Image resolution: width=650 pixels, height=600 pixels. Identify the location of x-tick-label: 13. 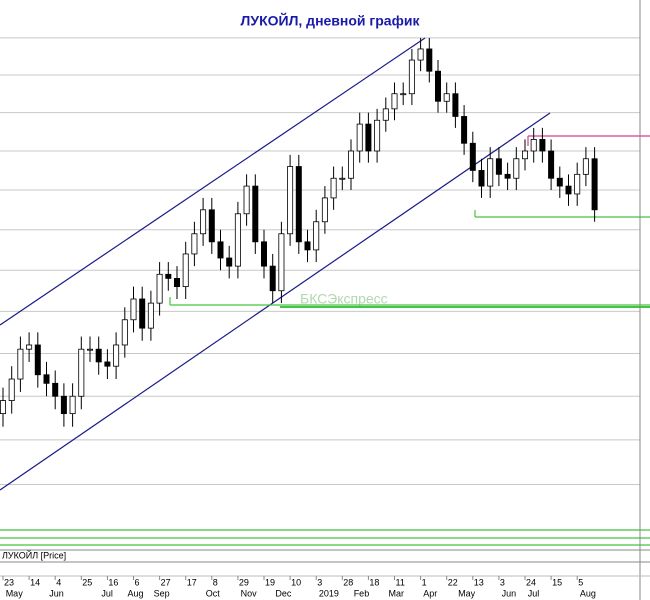
(479, 582).